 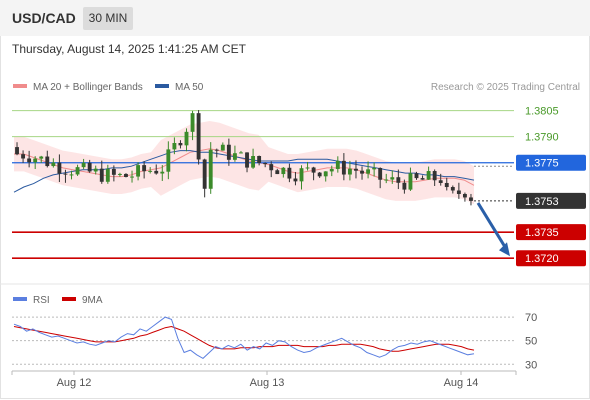 What do you see at coordinates (244, 338) in the screenshot?
I see `rsi-line` at bounding box center [244, 338].